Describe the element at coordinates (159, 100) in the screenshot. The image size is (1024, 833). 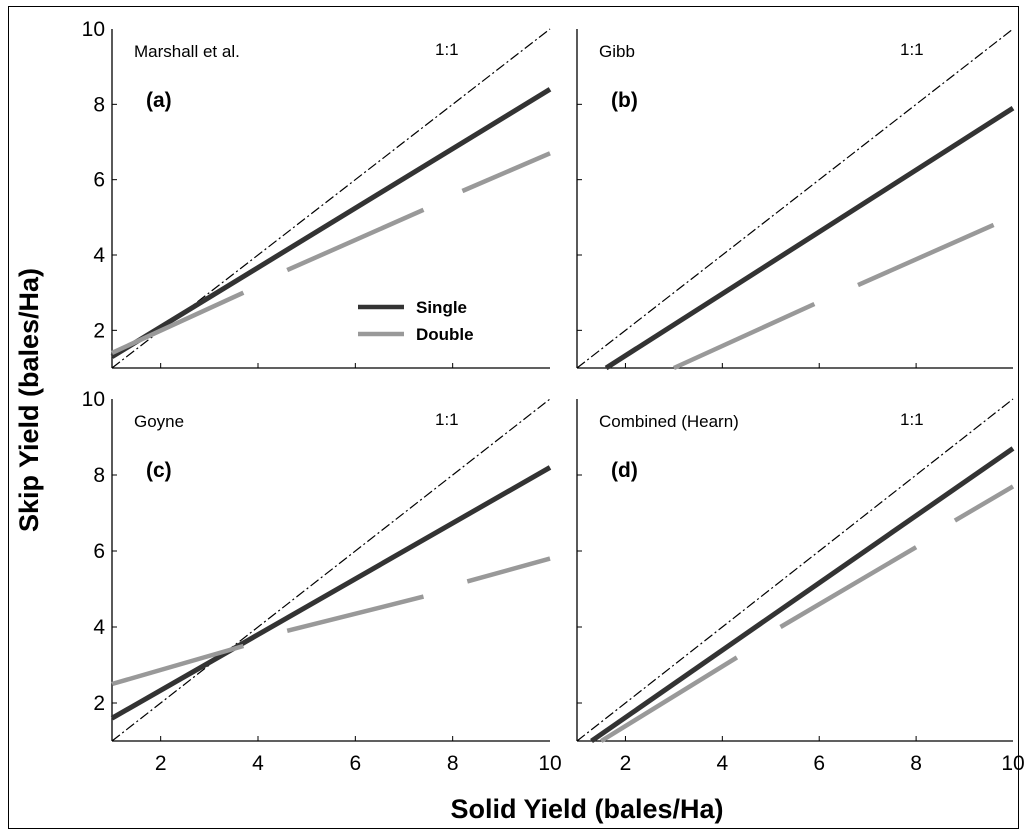
I see `panel-a-letter: (a)` at that location.